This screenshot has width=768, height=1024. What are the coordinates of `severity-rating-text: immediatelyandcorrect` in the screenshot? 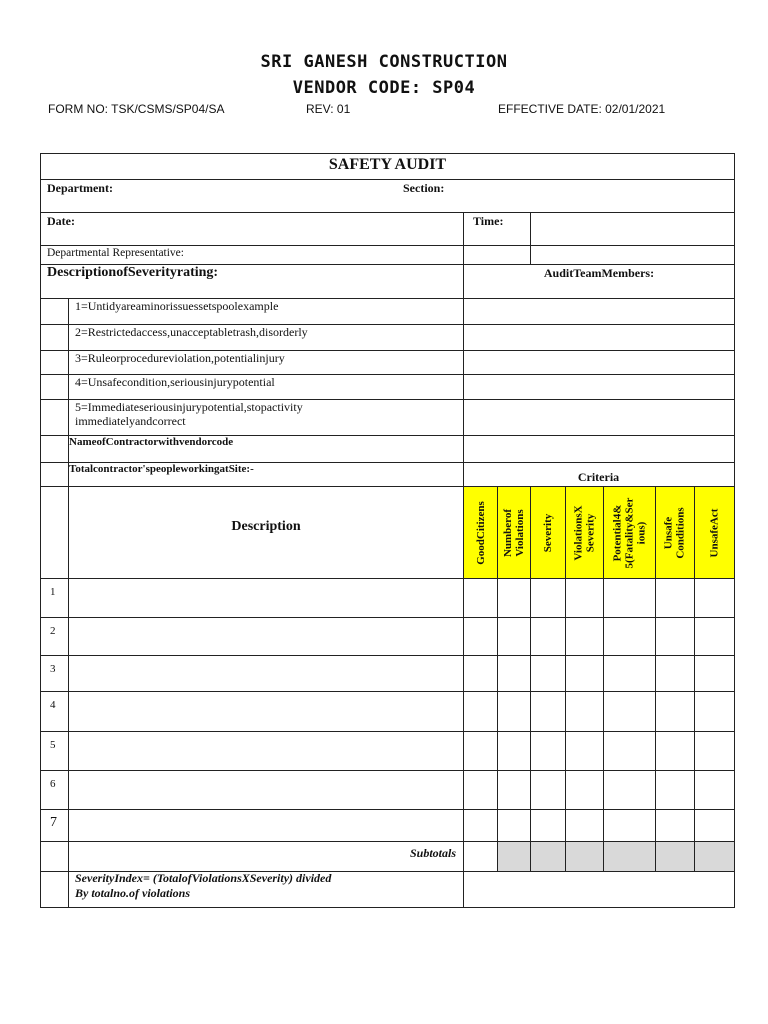 It's located at (130, 421).